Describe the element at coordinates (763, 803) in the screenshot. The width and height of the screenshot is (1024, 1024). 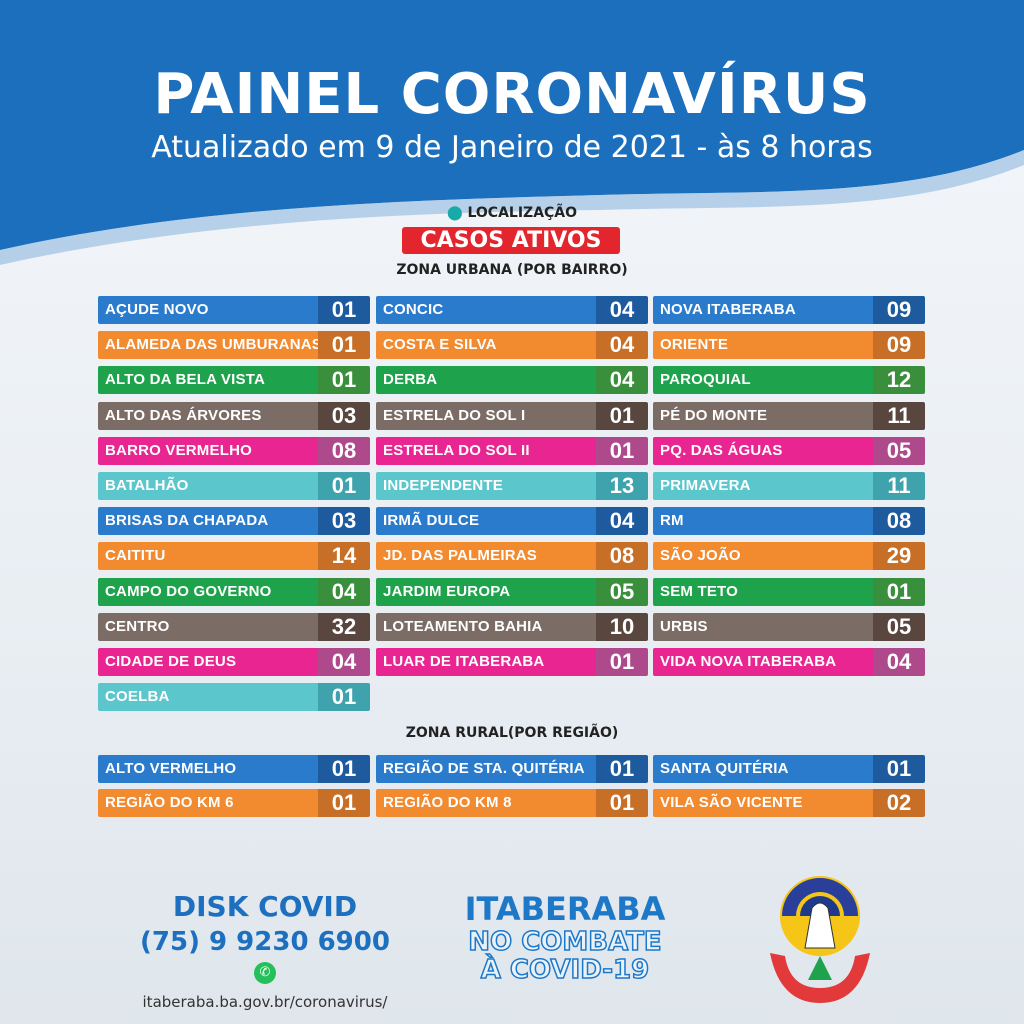
I see `neighborhood-name: VILA SÃO VICENTE` at that location.